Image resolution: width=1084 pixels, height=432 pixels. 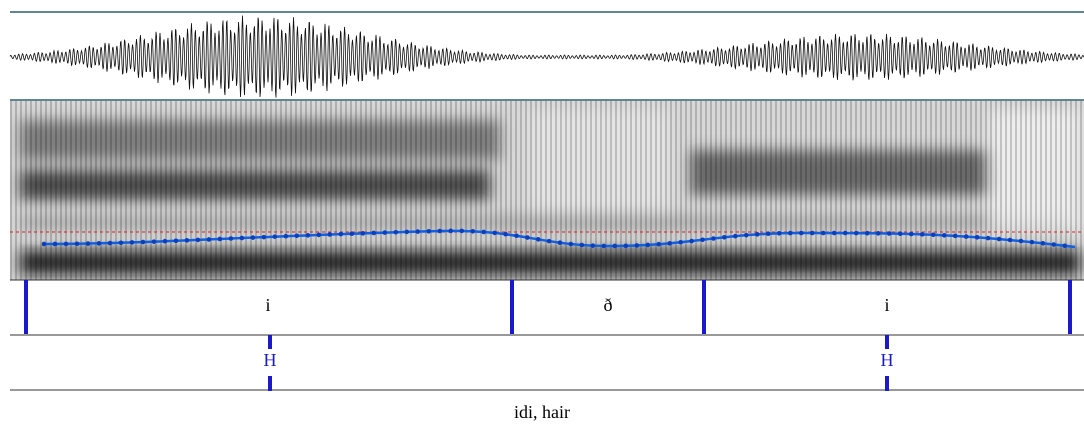 I want to click on boundaries, so click(x=548, y=307).